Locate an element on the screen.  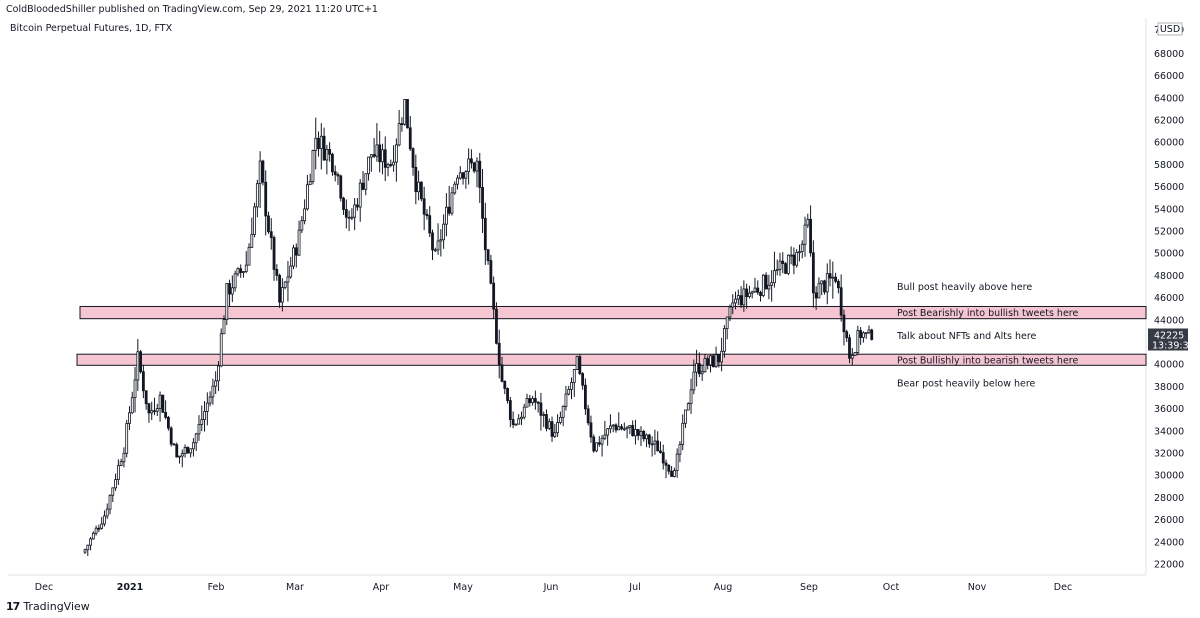
price-tick-label: 54000 is located at coordinates (1169, 209).